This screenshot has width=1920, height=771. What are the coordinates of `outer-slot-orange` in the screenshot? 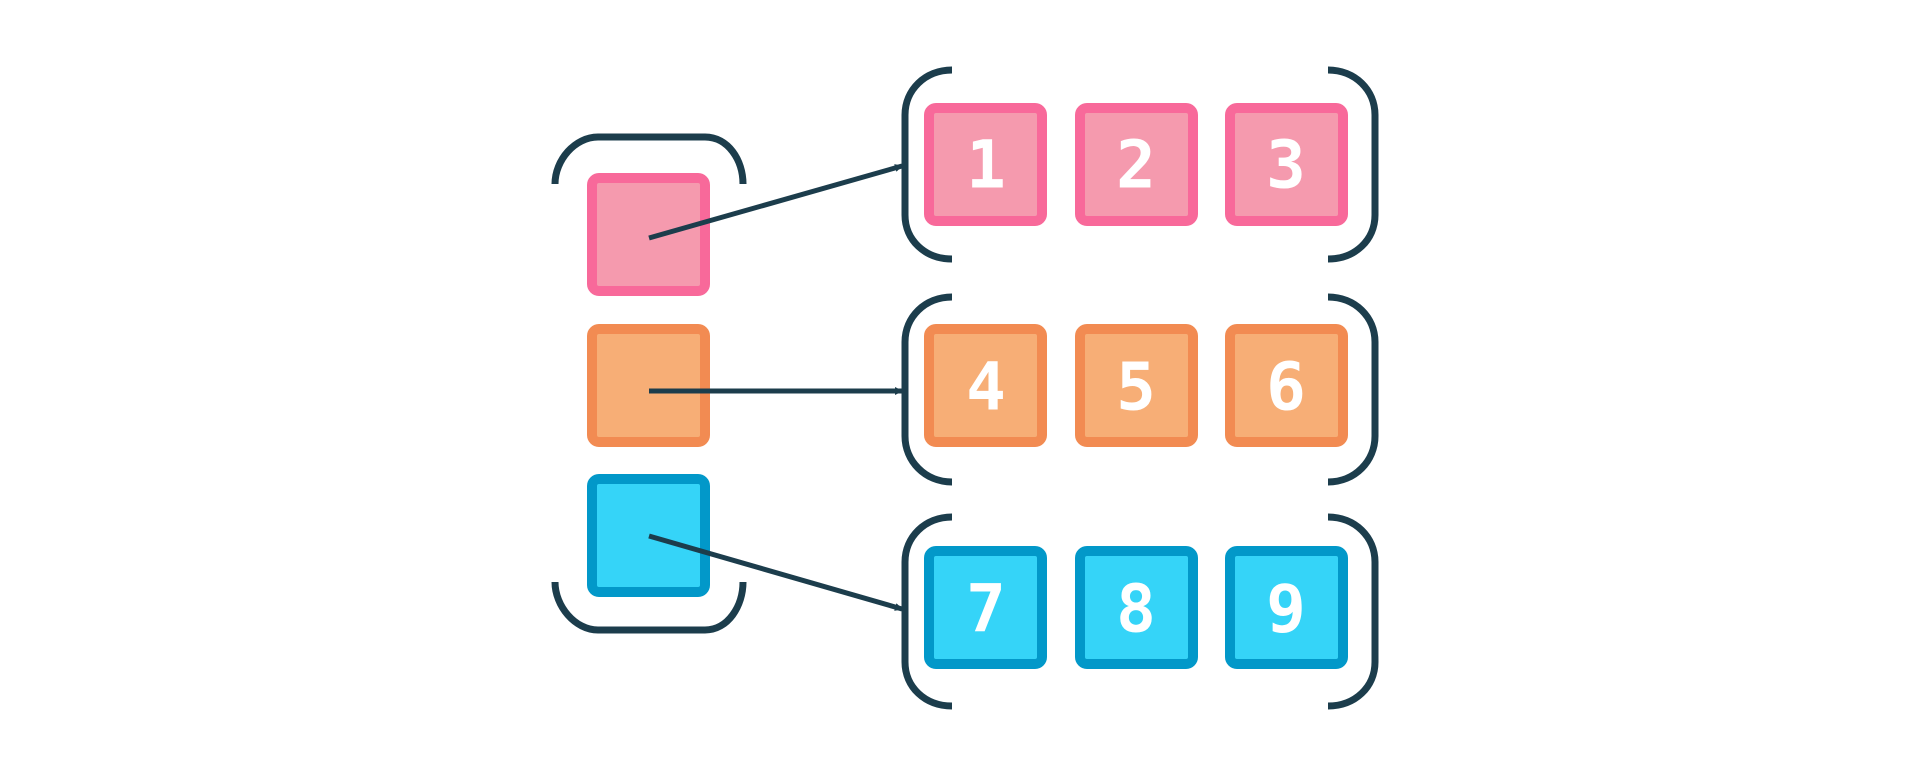 It's located at (648, 385).